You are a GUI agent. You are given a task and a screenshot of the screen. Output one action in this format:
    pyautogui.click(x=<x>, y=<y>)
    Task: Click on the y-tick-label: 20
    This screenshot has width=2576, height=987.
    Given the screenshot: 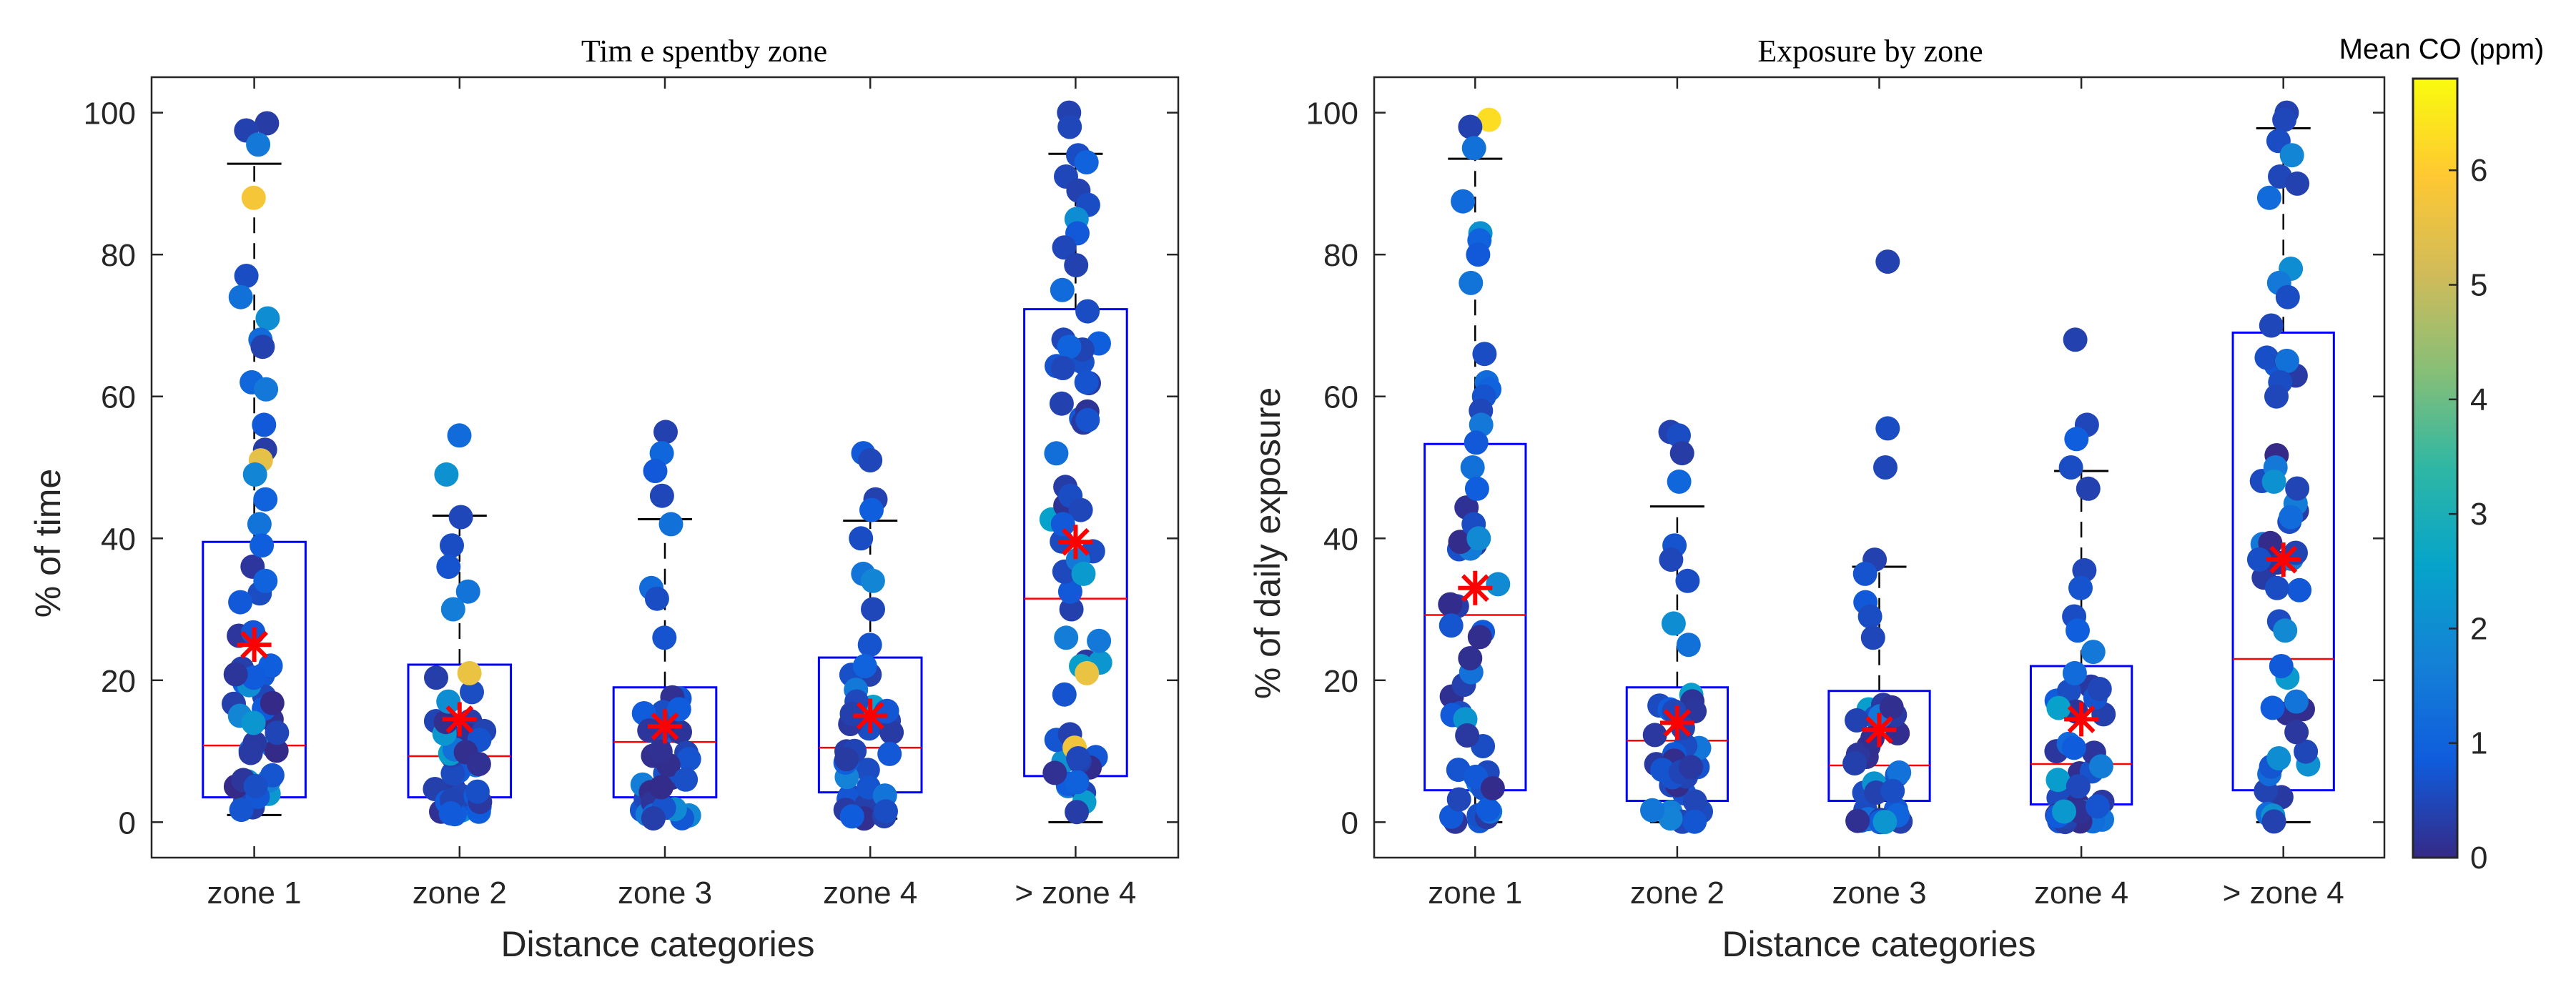 What is the action you would take?
    pyautogui.click(x=1340, y=681)
    